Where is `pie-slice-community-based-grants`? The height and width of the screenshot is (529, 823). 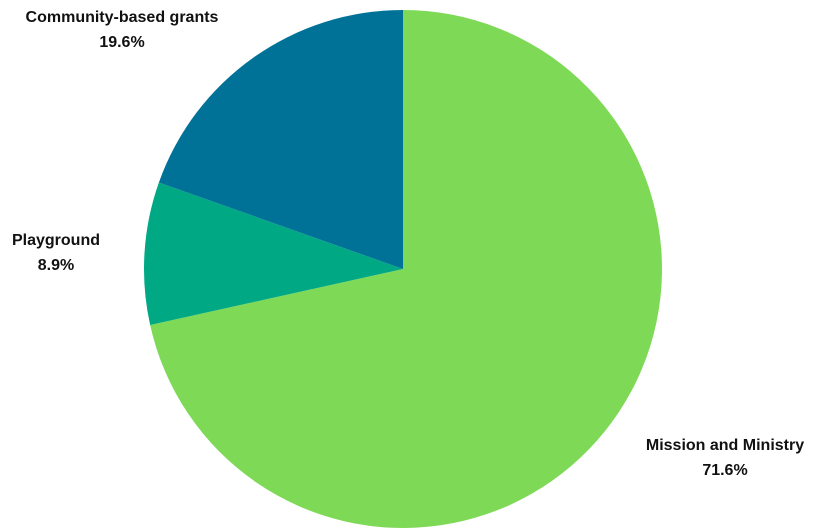 pie-slice-community-based-grants is located at coordinates (280, 139).